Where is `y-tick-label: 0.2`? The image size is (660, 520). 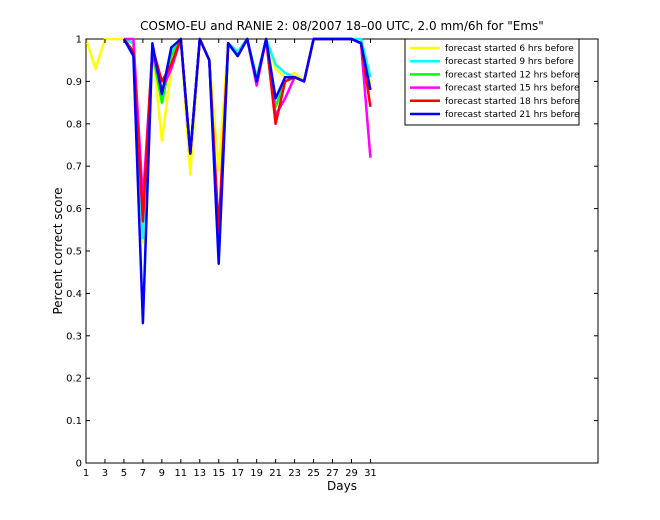
y-tick-label: 0.2 is located at coordinates (74, 379).